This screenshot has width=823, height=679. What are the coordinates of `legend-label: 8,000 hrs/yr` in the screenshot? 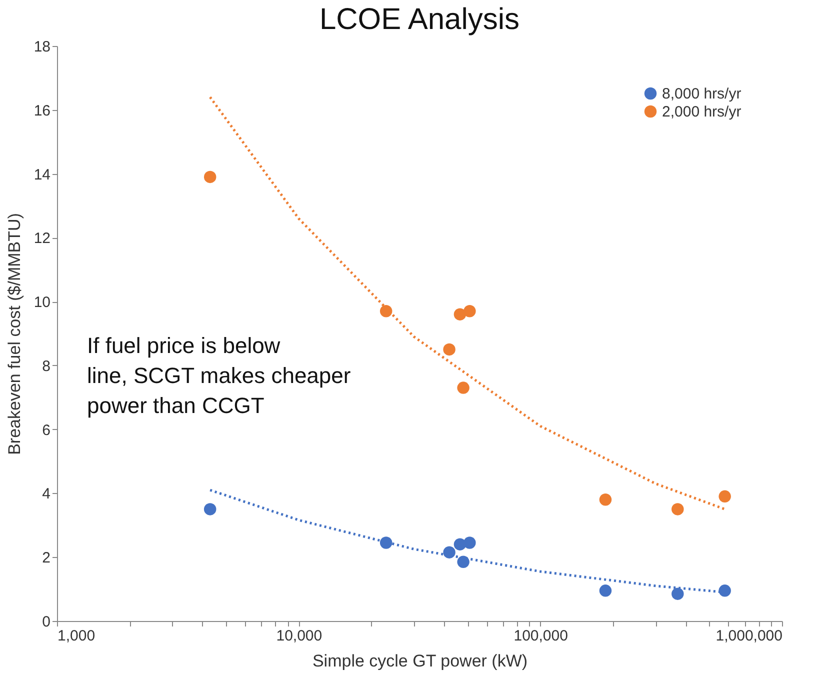 It's located at (702, 94).